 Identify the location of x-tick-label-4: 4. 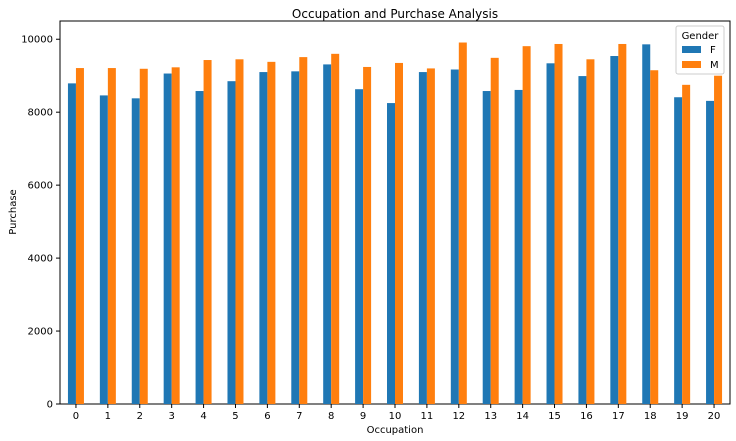
(203, 416).